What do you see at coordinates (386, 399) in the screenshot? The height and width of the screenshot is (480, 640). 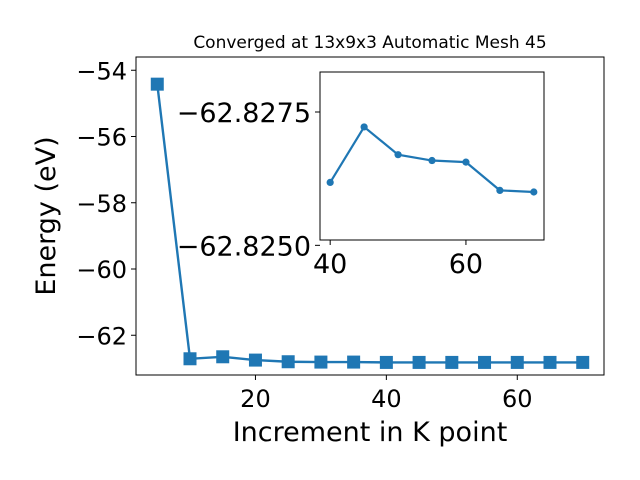 I see `main-x-tick-label: 40` at bounding box center [386, 399].